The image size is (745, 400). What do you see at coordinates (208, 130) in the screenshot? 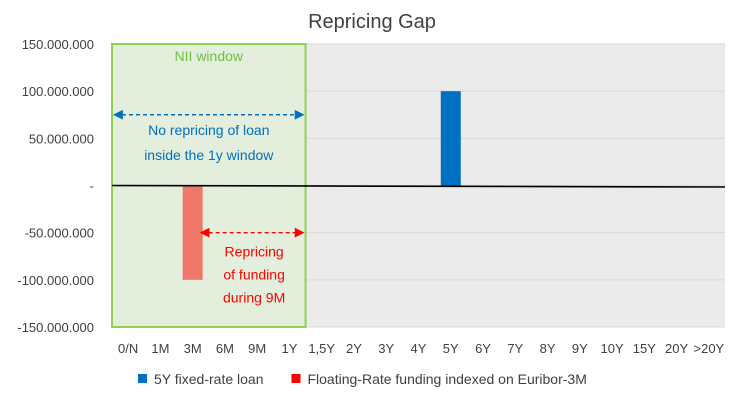
I see `annotation-text: No repricing of loan` at bounding box center [208, 130].